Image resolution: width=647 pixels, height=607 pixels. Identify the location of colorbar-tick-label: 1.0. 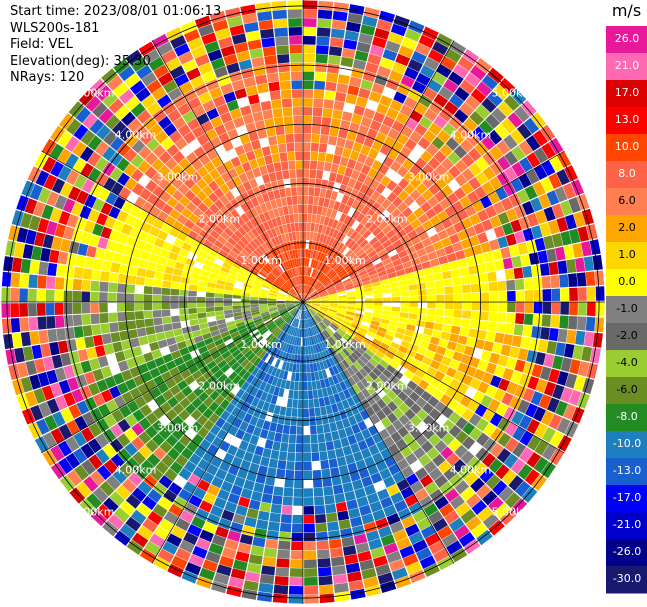
(627, 254).